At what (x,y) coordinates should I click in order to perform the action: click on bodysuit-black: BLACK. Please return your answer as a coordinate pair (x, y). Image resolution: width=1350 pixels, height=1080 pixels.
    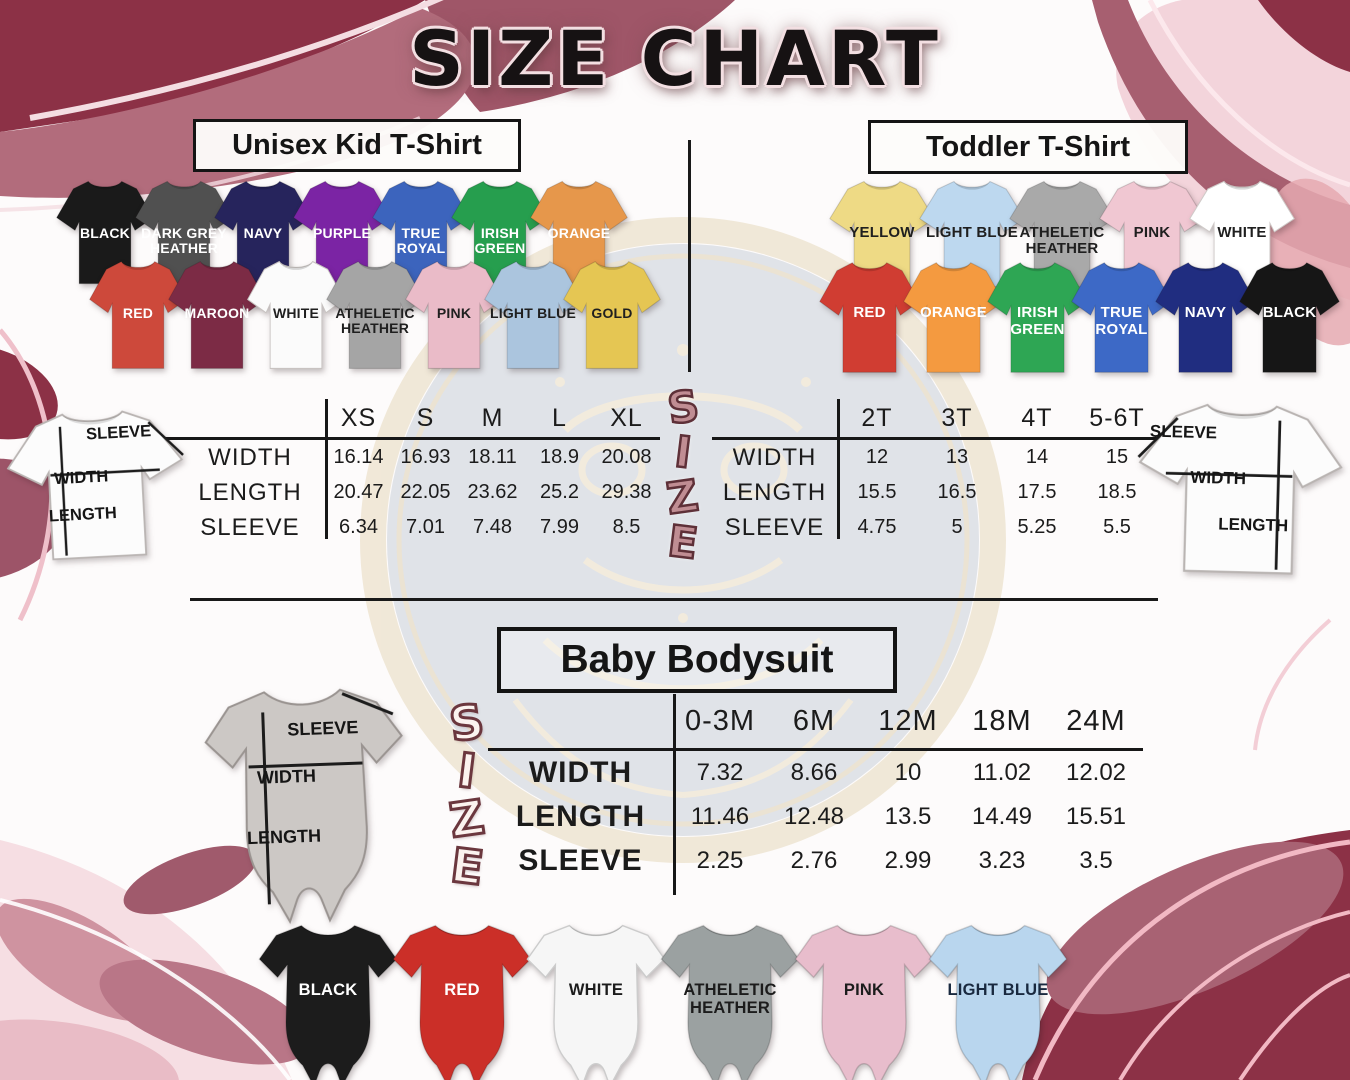
    Looking at the image, I should click on (328, 1000).